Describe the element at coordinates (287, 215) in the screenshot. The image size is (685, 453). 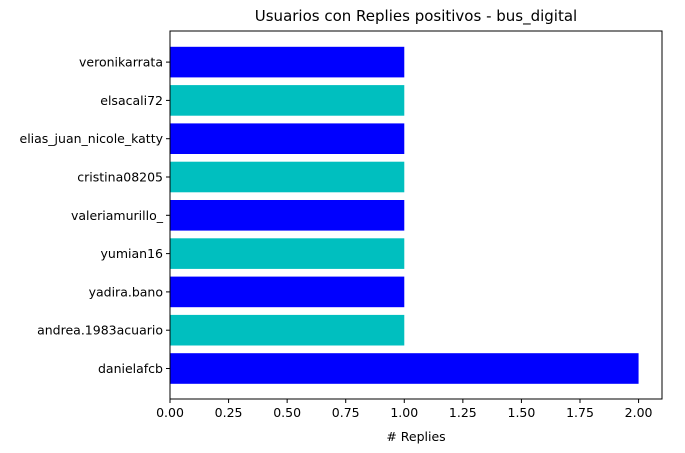
I see `bar-valeriamurillo_` at that location.